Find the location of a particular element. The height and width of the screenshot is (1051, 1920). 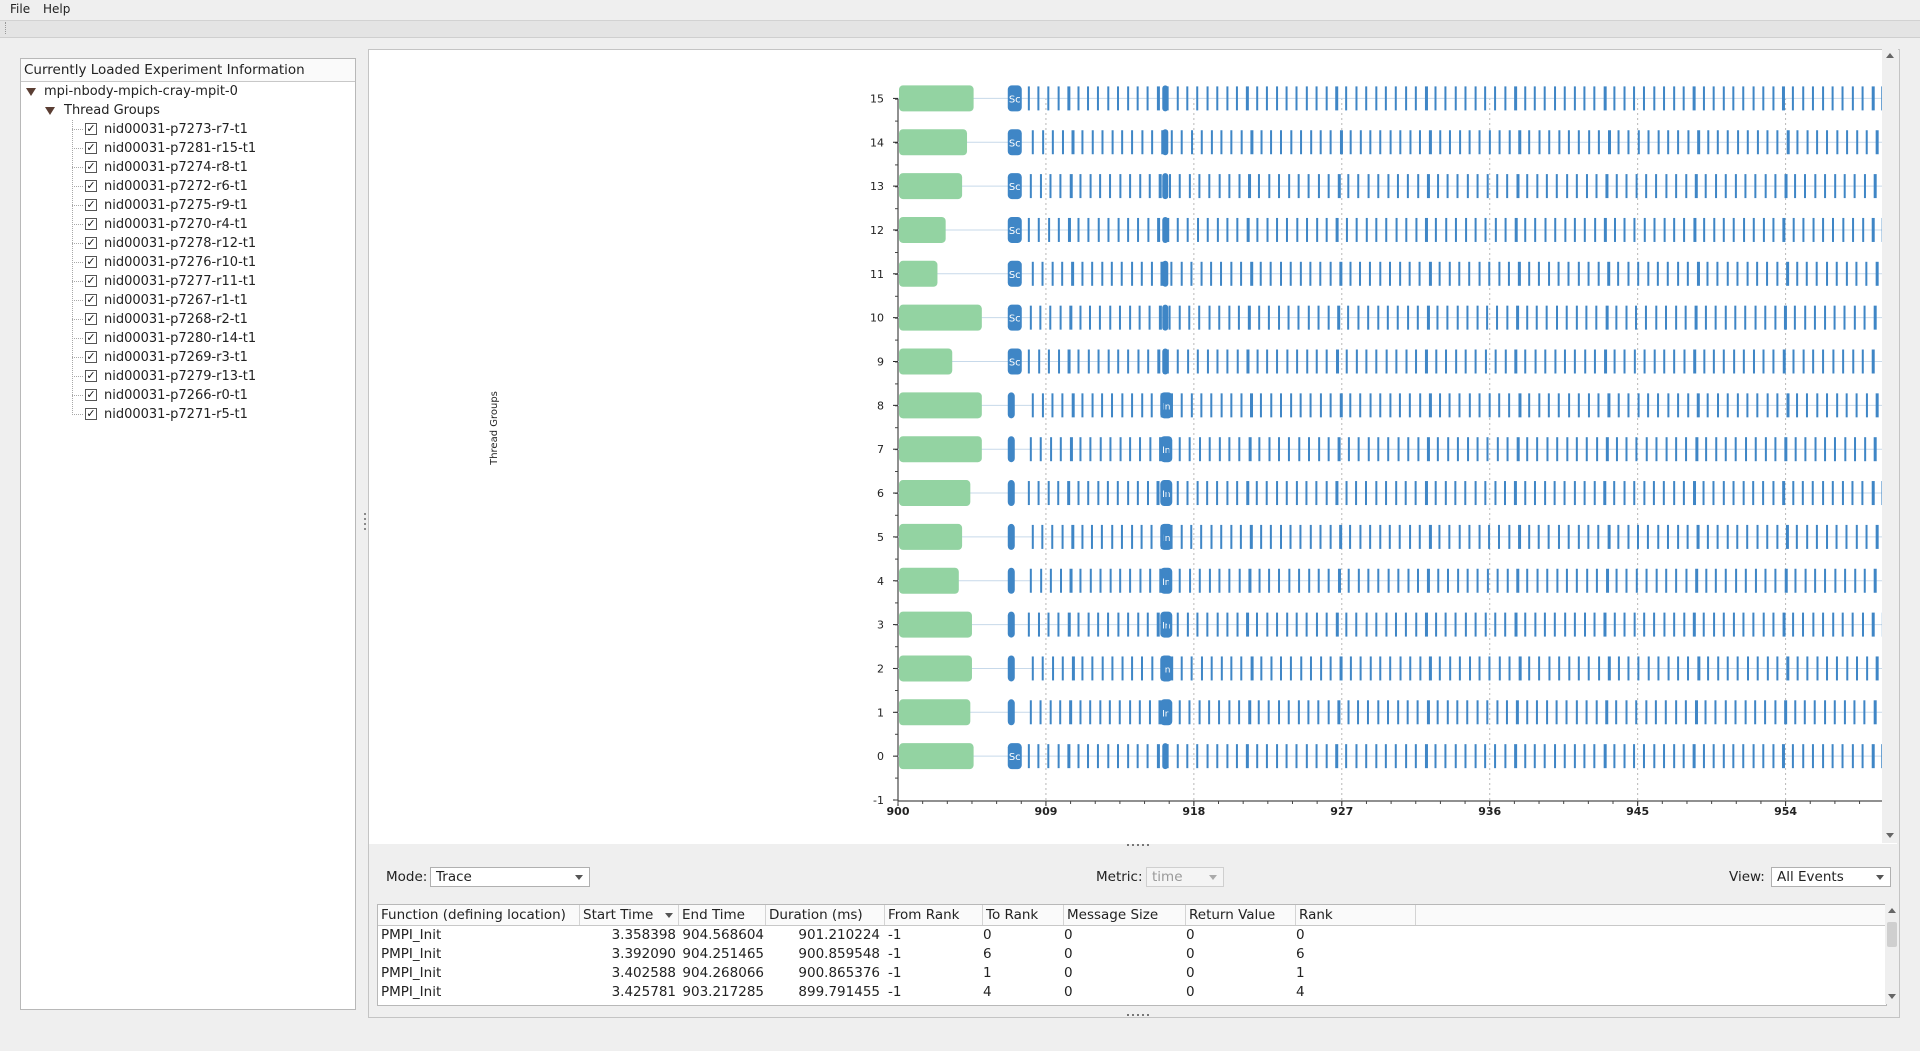

tree-item-thread: ✓ nid00031-p7270-r4-t1 is located at coordinates (186, 224).